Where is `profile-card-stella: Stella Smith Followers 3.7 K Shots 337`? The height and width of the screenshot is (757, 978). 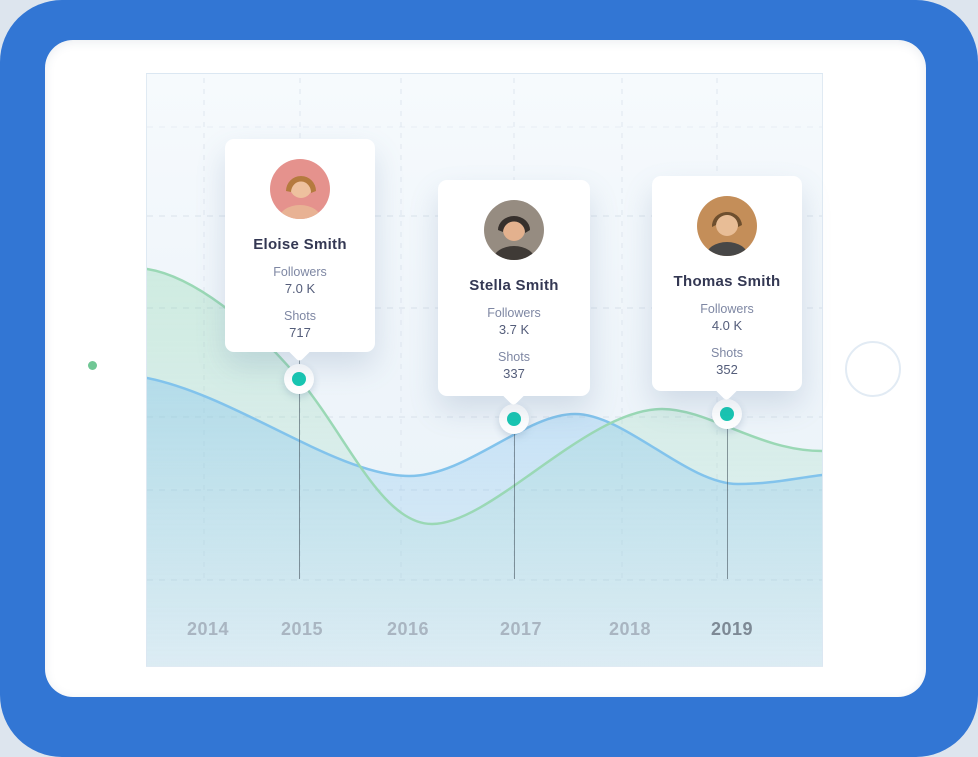
profile-card-stella: Stella Smith Followers 3.7 K Shots 337 is located at coordinates (514, 288).